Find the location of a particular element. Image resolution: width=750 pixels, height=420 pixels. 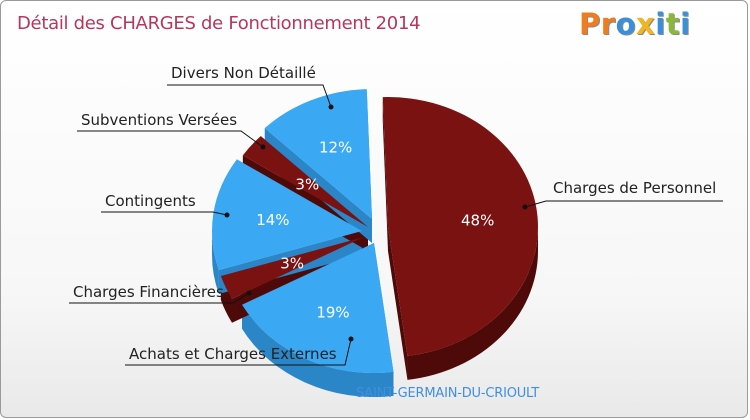

logo-letter: P is located at coordinates (590, 24).